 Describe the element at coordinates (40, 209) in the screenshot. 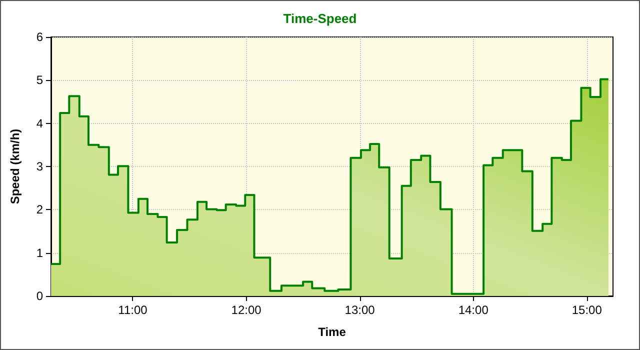

I see `y-tick-label: 2` at that location.